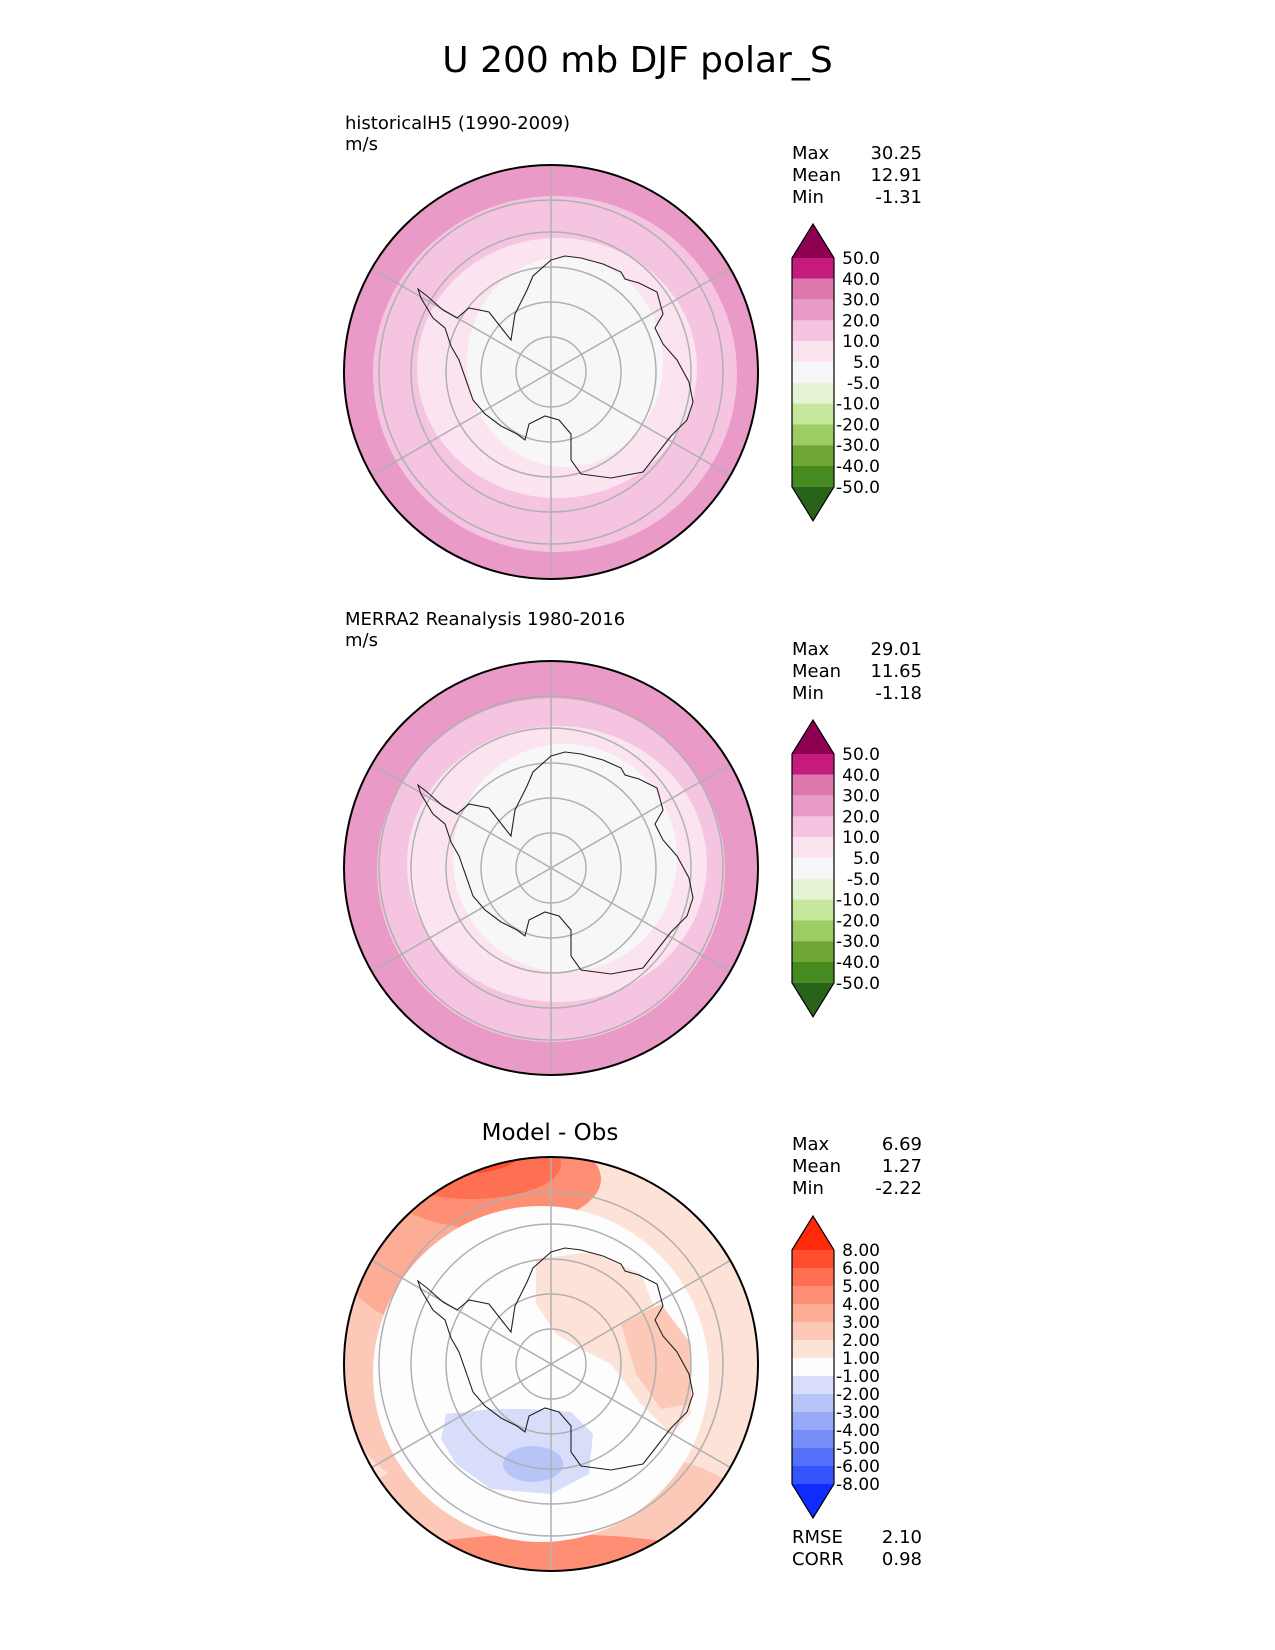  What do you see at coordinates (857, 1167) in the screenshot?
I see `panel3-stats: Max 6.69 Mean 1.27 Min -2.22` at bounding box center [857, 1167].